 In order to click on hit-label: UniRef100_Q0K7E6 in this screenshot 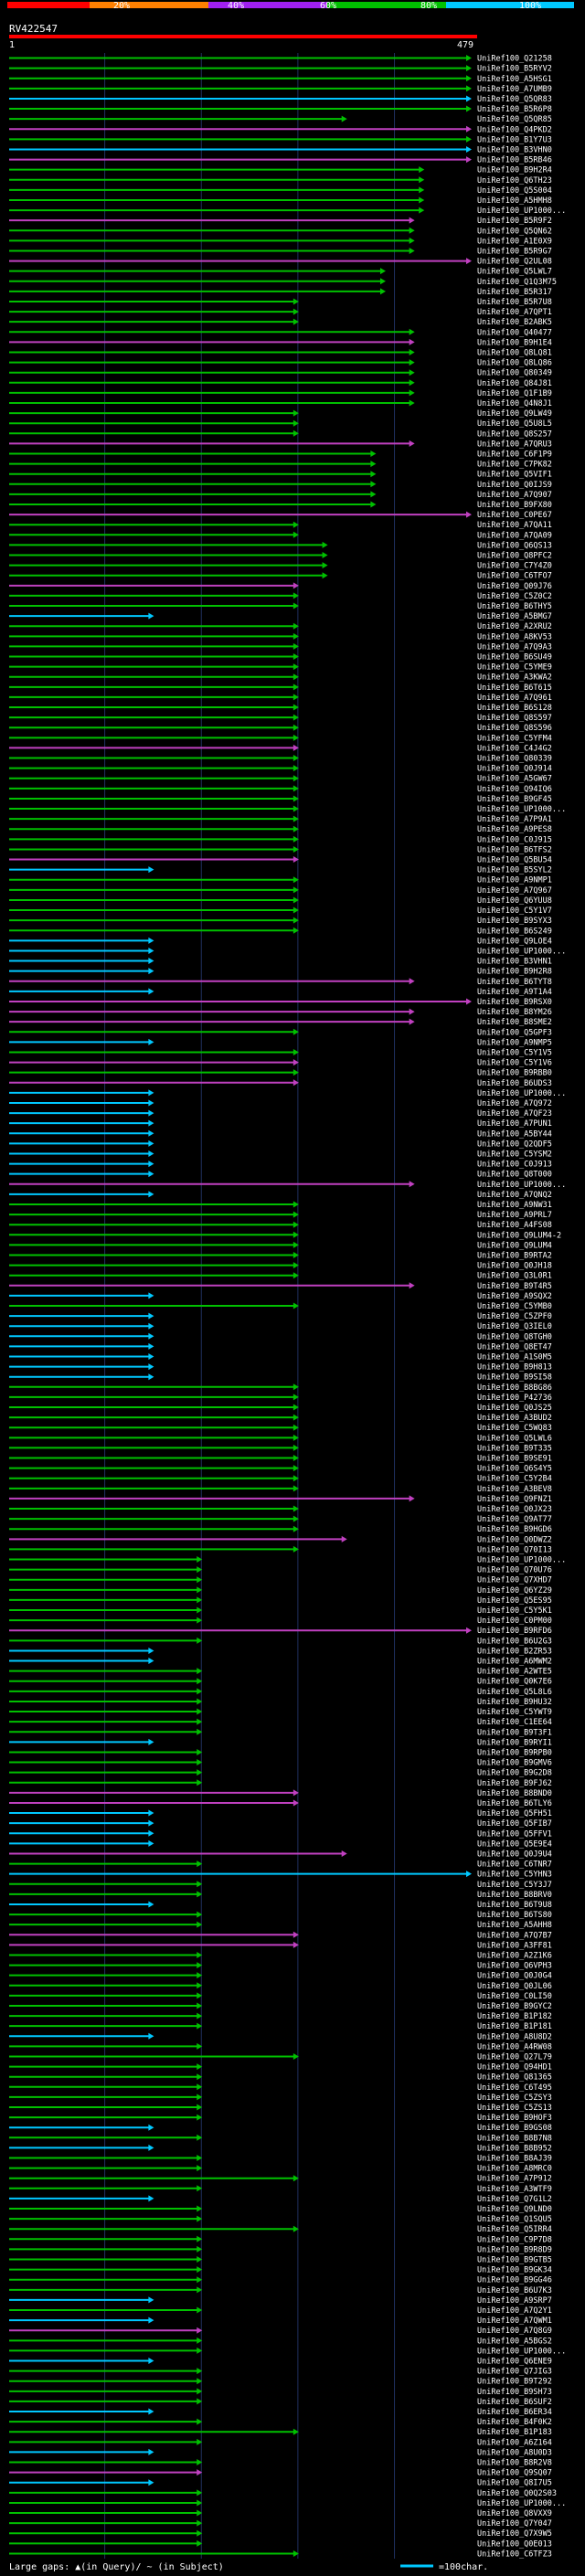, I will do `click(514, 1682)`.